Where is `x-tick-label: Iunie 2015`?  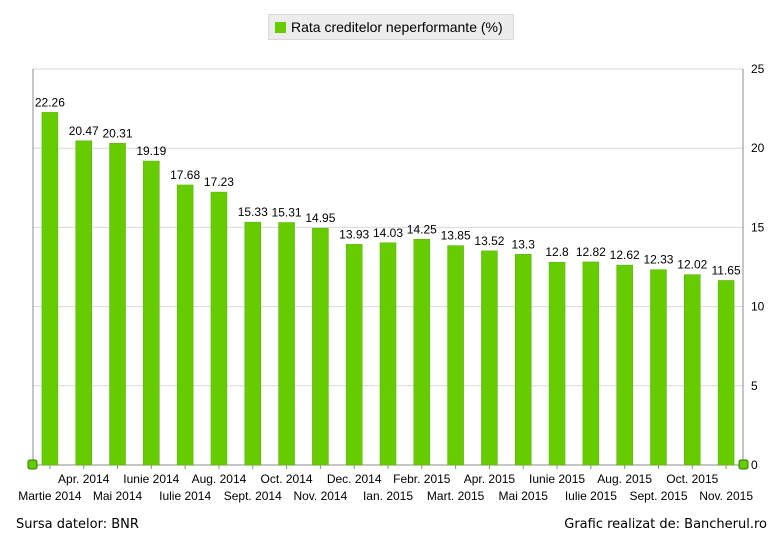
x-tick-label: Iunie 2015 is located at coordinates (557, 479).